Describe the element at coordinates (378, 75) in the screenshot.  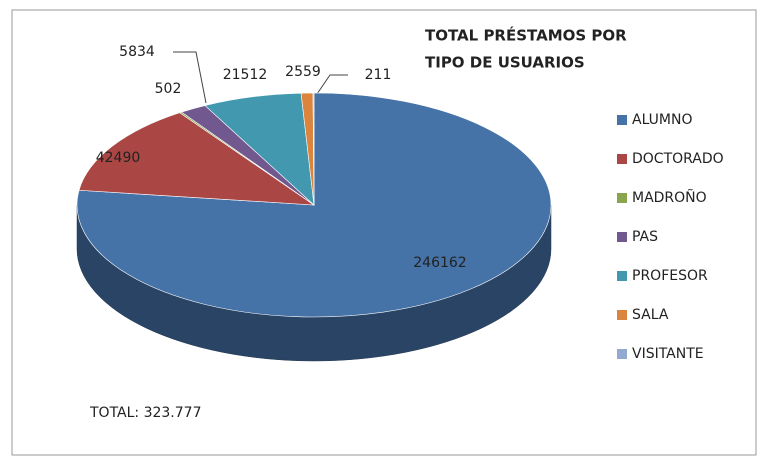
I see `data-label: 211` at that location.